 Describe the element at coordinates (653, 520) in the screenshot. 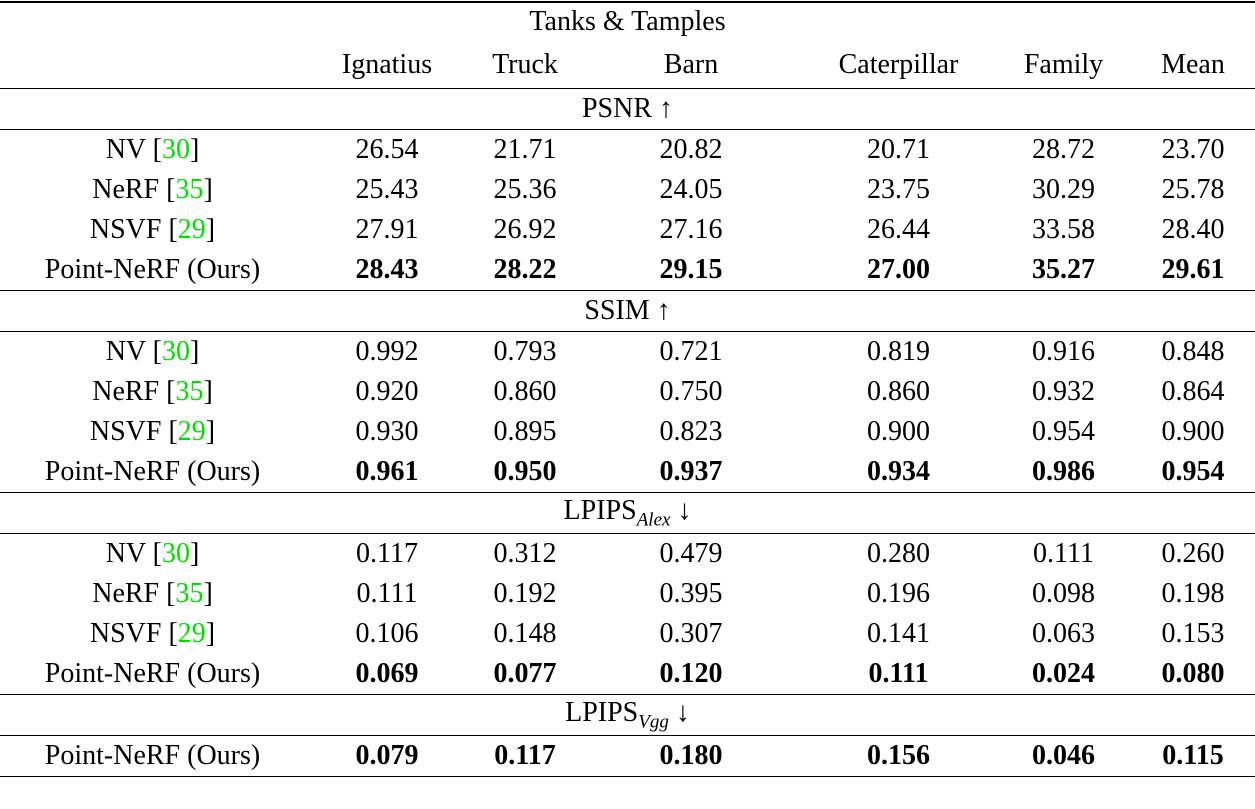

I see `metric-subscript: Alex` at that location.